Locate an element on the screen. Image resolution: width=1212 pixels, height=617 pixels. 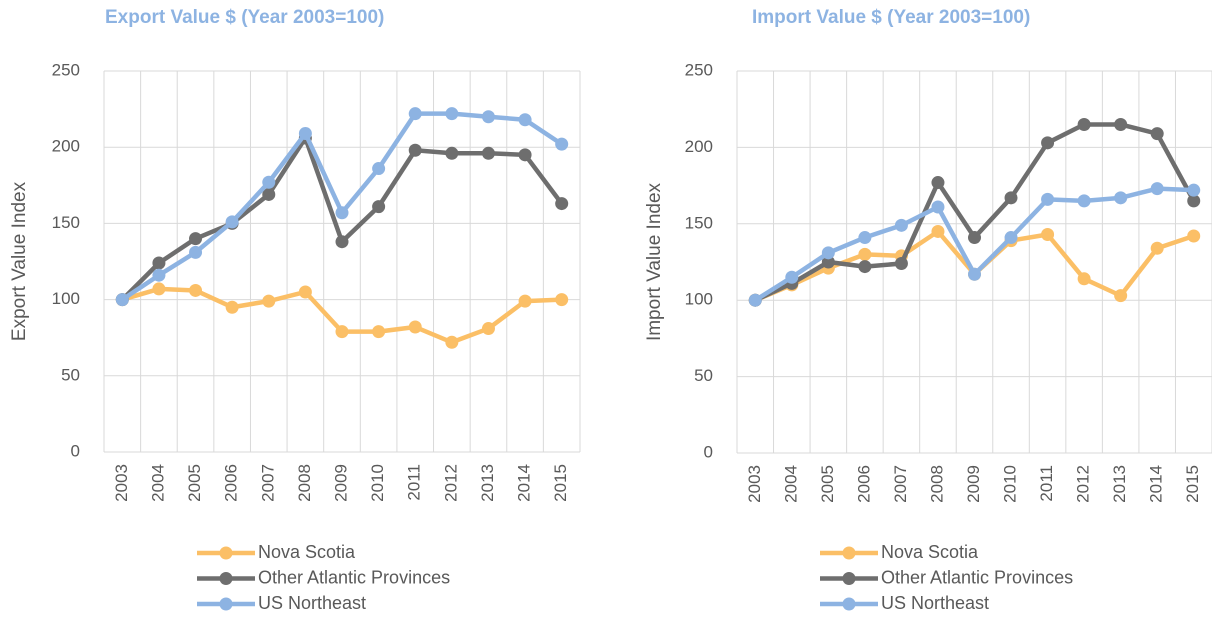
y-axis-label: Export Value Index is located at coordinates (19, 261).